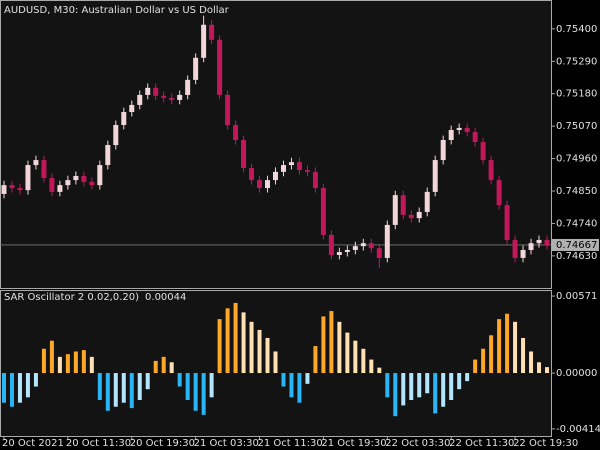 The height and width of the screenshot is (450, 600). What do you see at coordinates (576, 61) in the screenshot?
I see `y-tick-label: 0.75290` at bounding box center [576, 61].